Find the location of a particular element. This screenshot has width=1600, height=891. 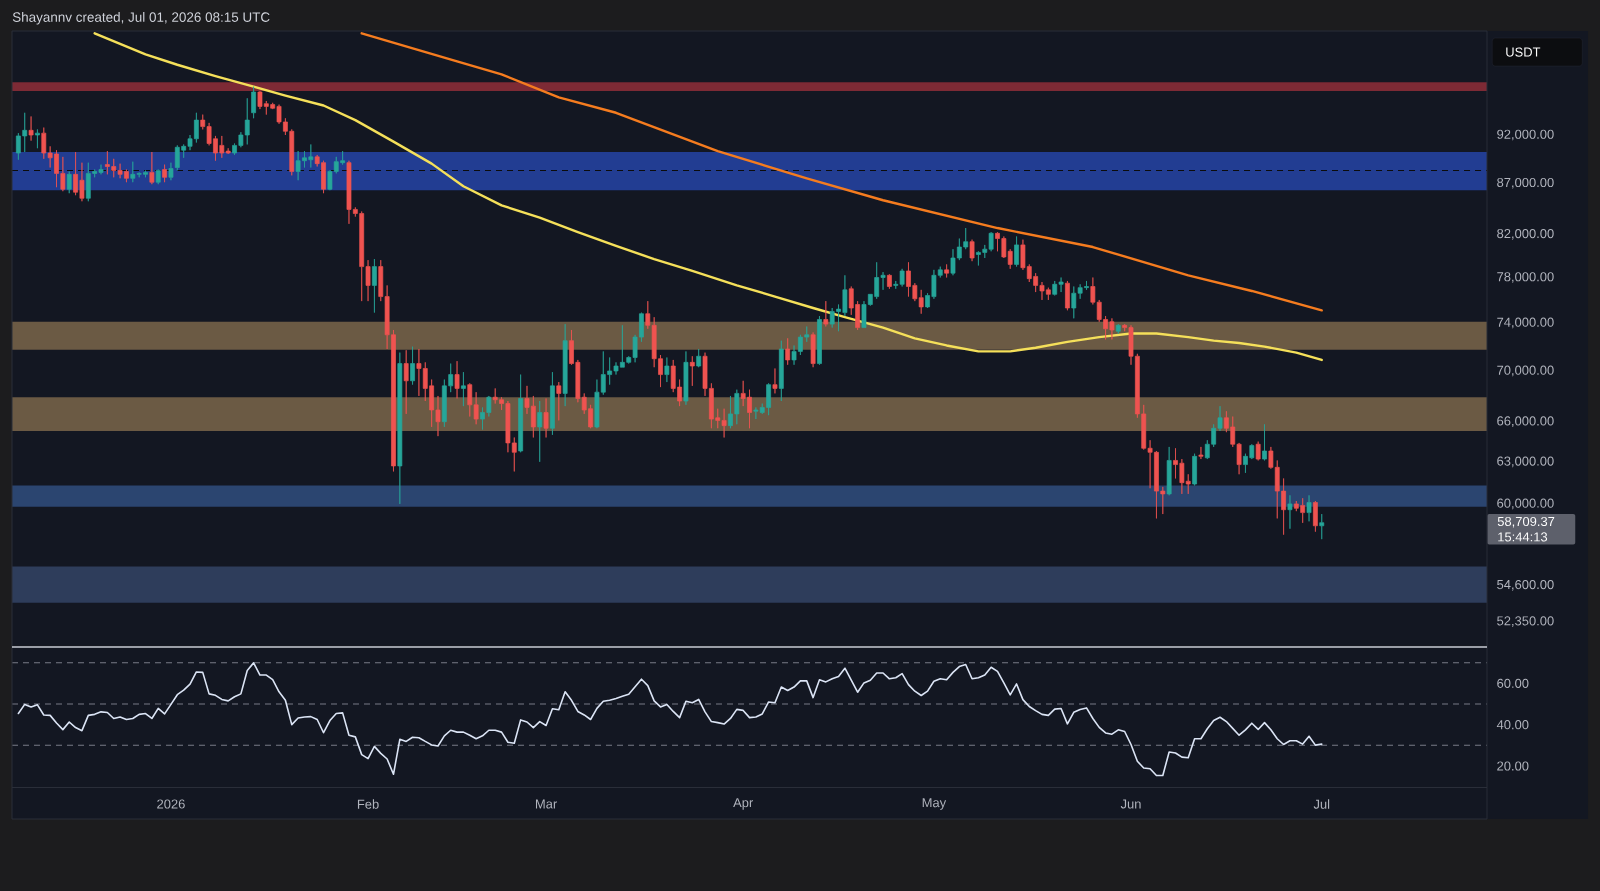

y-tick-label: 60,000.00 is located at coordinates (1525, 504).